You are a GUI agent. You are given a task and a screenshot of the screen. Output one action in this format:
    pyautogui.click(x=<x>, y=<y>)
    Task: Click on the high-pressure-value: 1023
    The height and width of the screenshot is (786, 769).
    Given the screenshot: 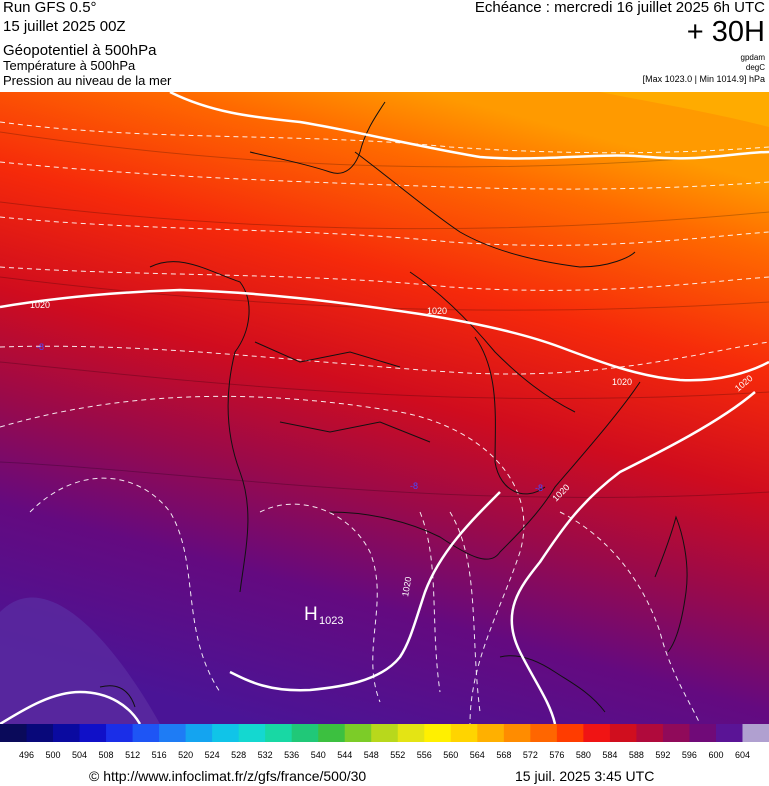 What is the action you would take?
    pyautogui.click(x=331, y=621)
    